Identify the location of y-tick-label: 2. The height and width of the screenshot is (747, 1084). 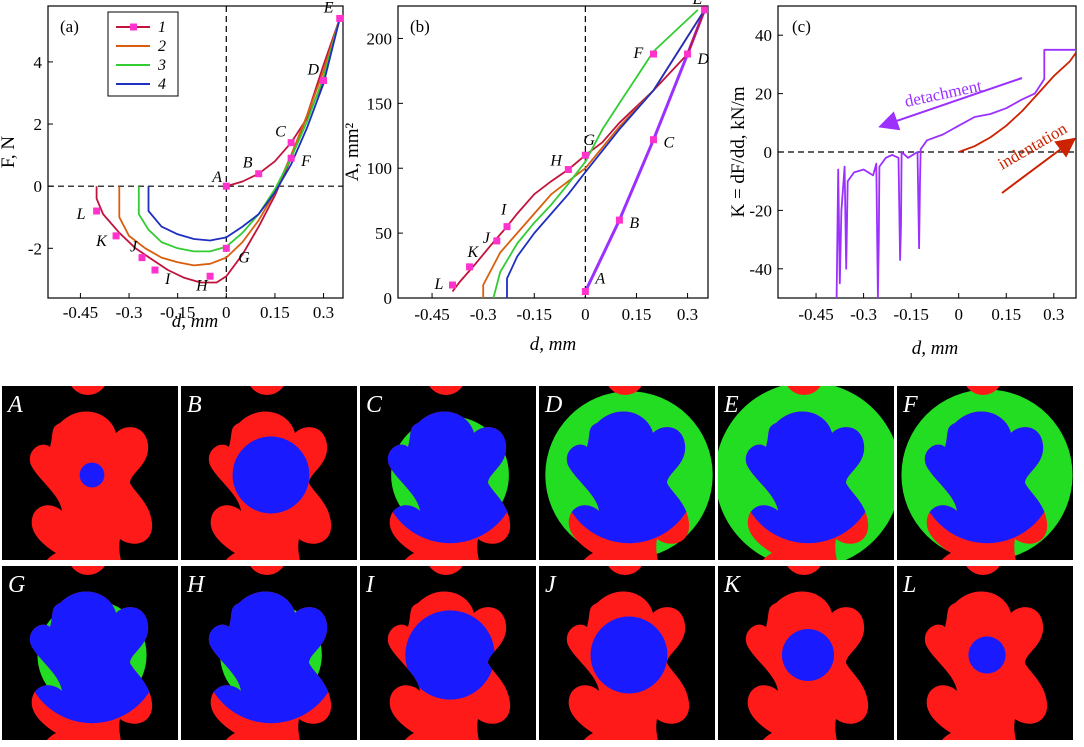
(38, 124).